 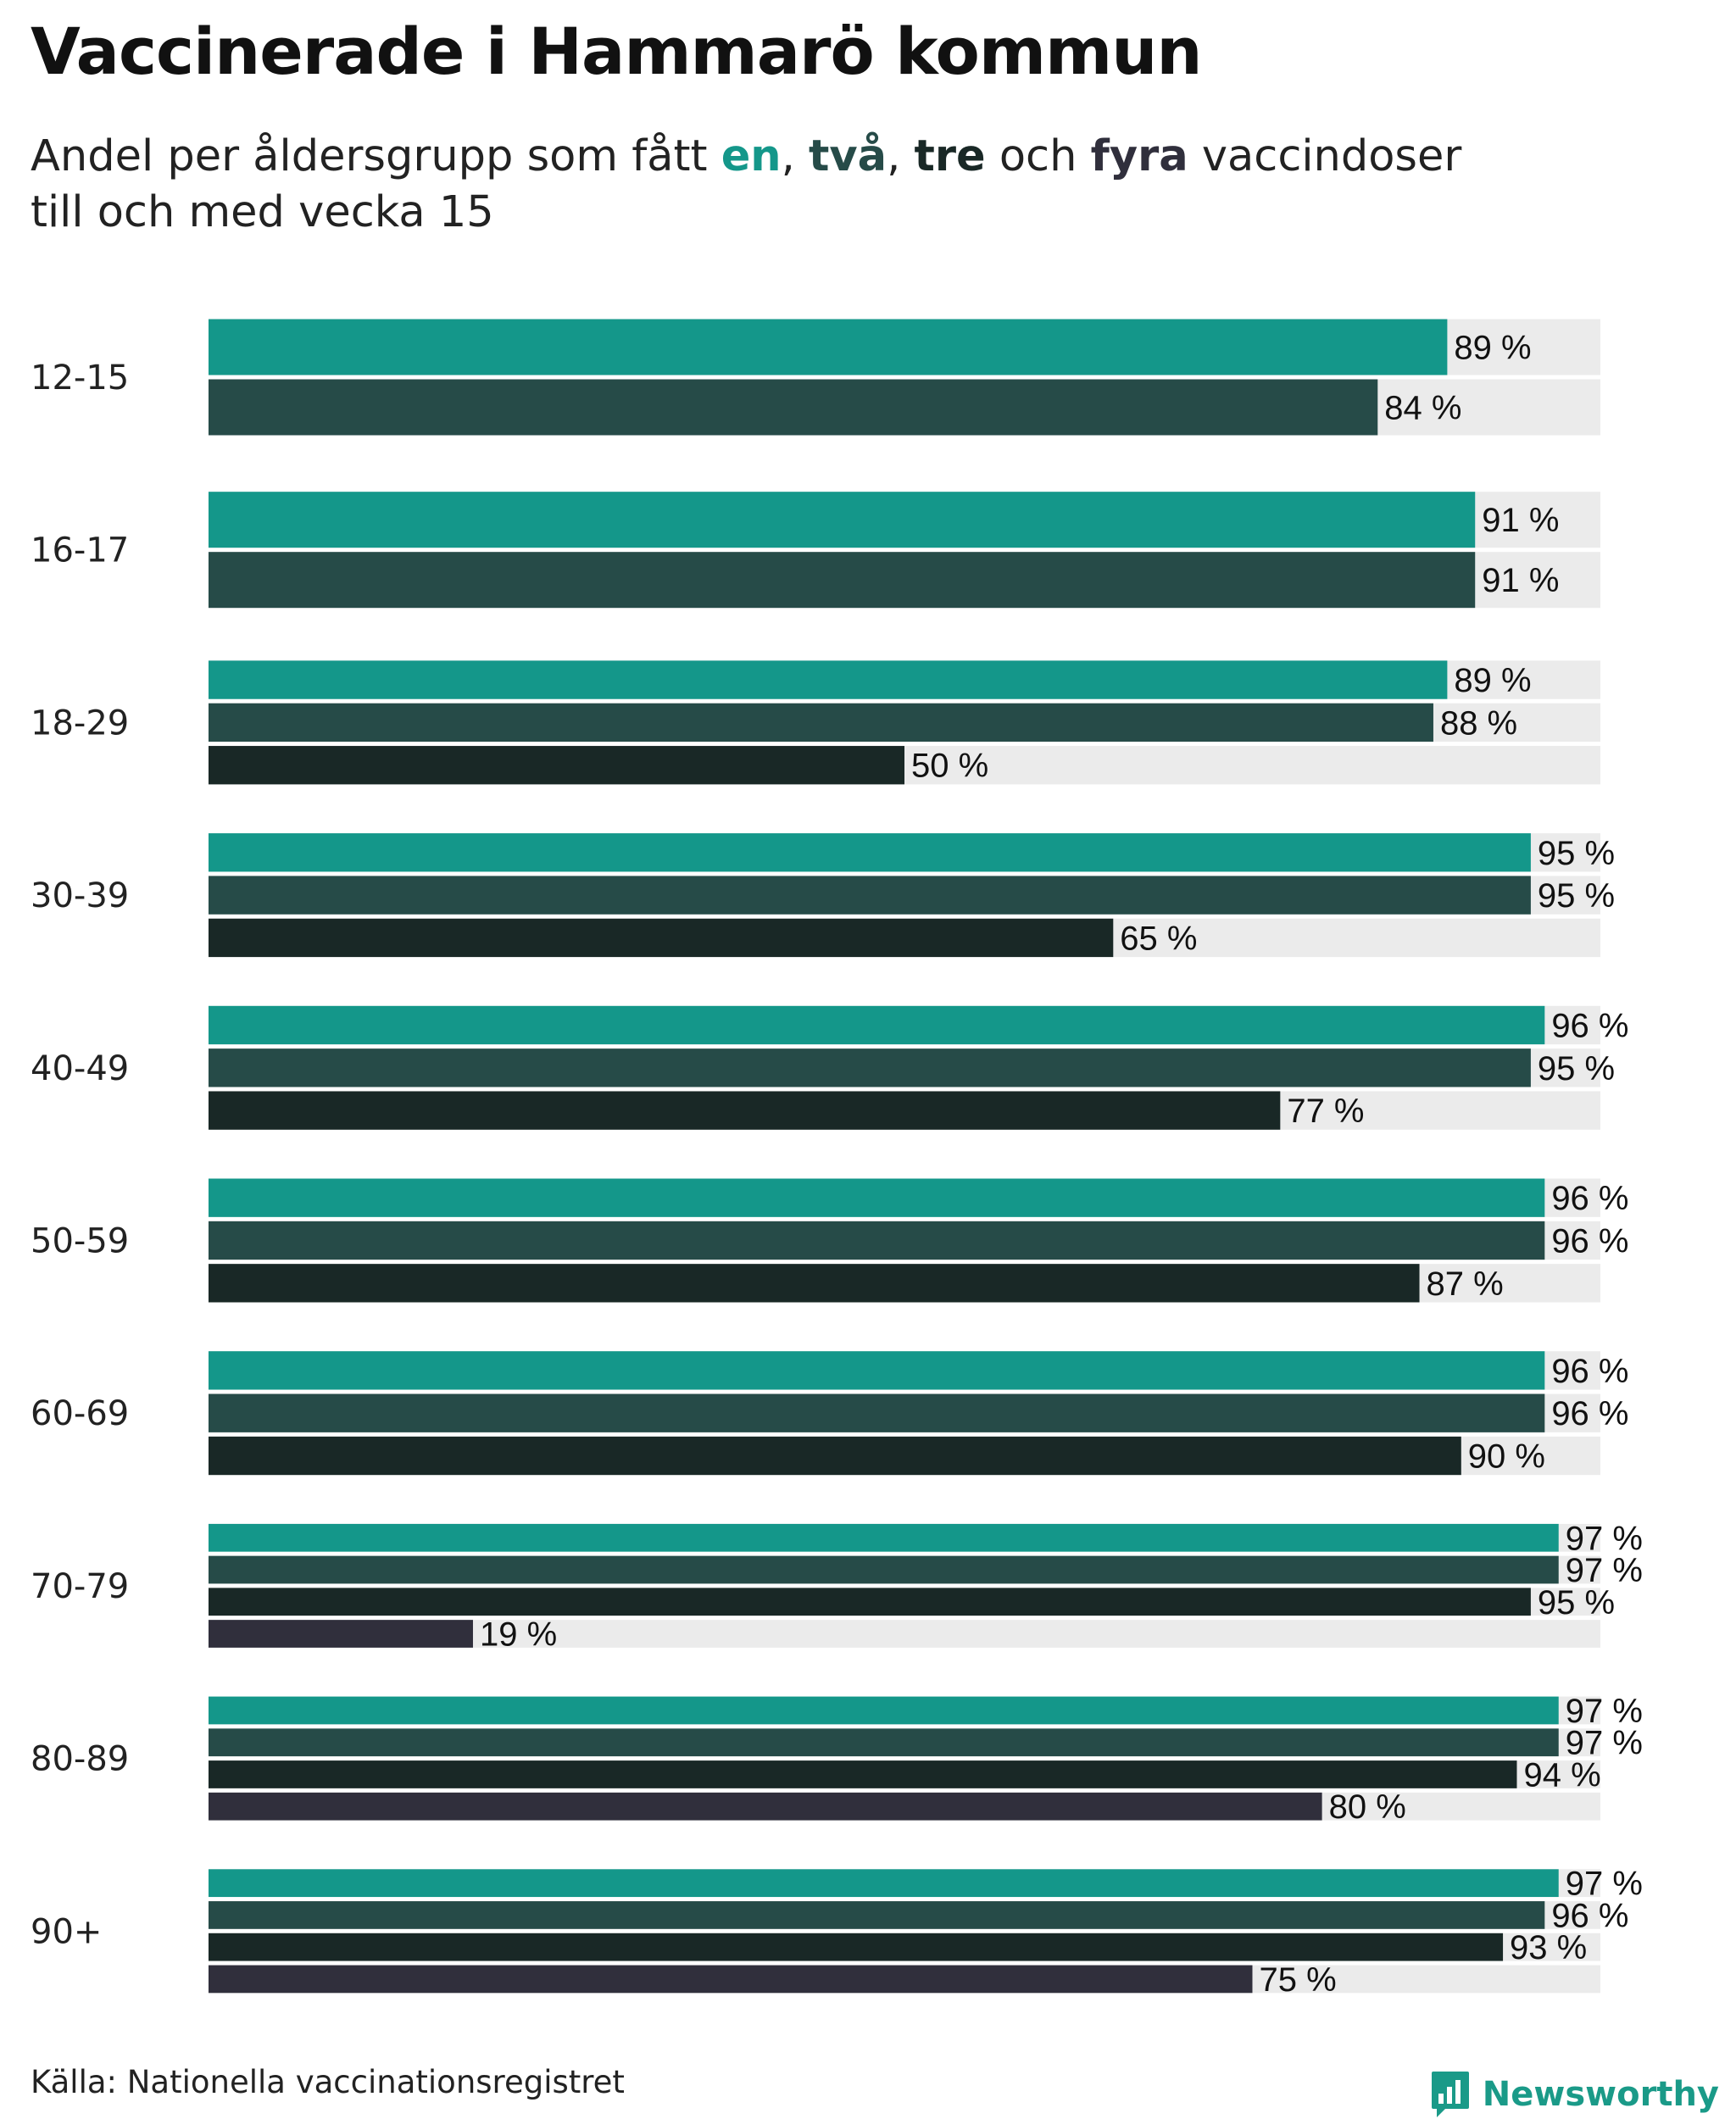 I want to click on category-label: 50-59, so click(x=80, y=1242).